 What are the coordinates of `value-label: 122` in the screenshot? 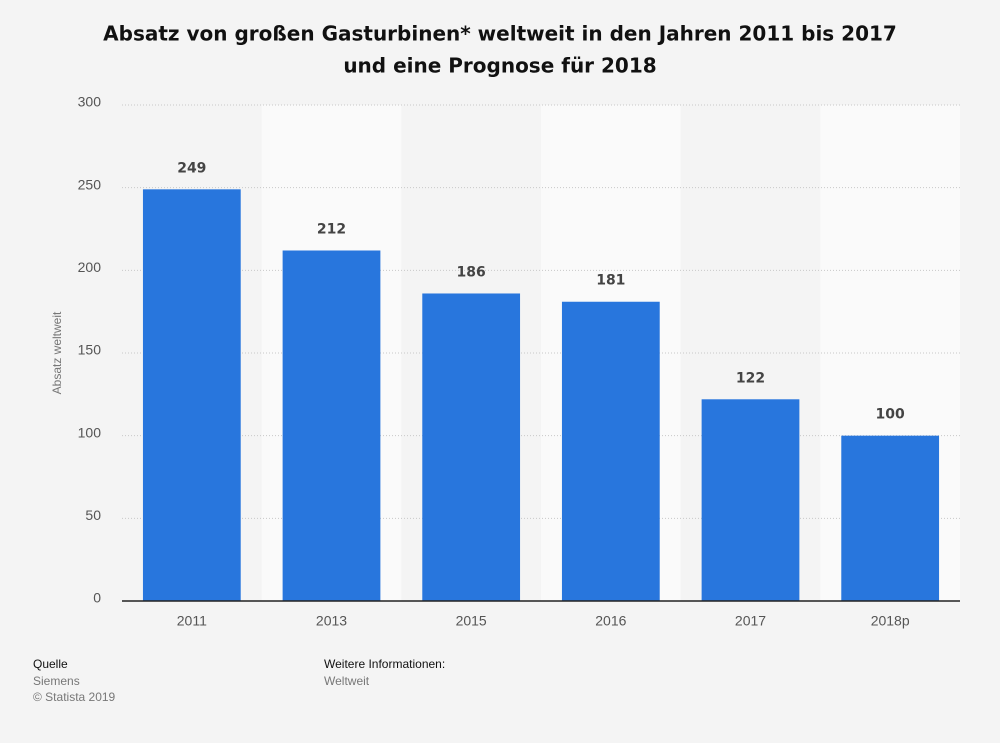 It's located at (750, 378).